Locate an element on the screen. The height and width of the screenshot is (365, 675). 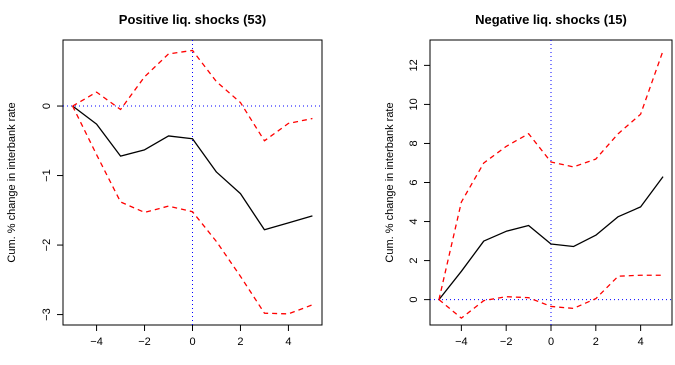
y-tick-label: 6 is located at coordinates (414, 182).